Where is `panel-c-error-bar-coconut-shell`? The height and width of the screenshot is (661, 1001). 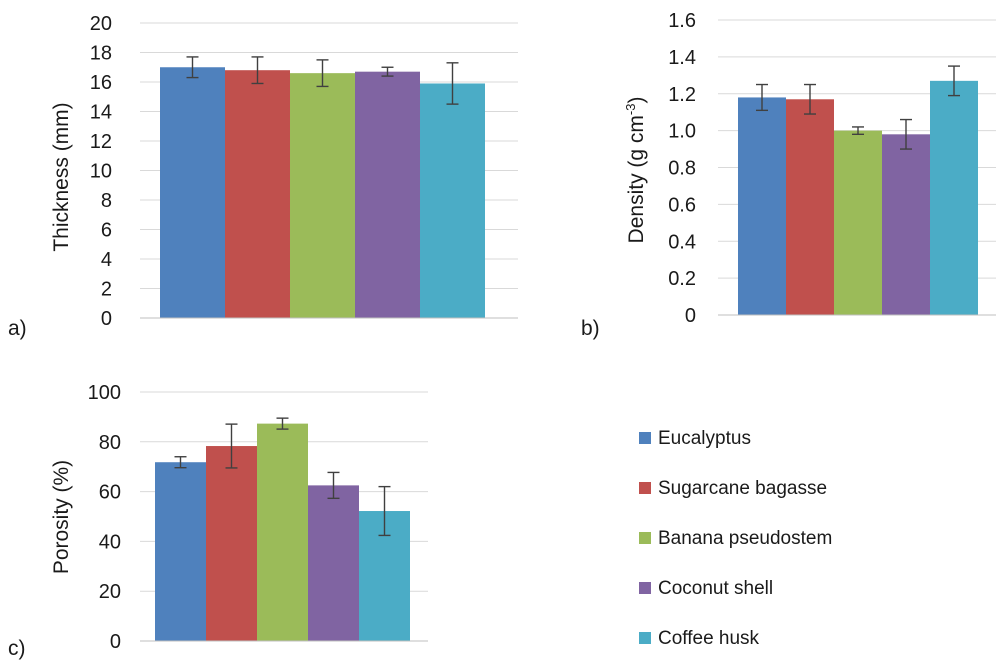 panel-c-error-bar-coconut-shell is located at coordinates (333, 485).